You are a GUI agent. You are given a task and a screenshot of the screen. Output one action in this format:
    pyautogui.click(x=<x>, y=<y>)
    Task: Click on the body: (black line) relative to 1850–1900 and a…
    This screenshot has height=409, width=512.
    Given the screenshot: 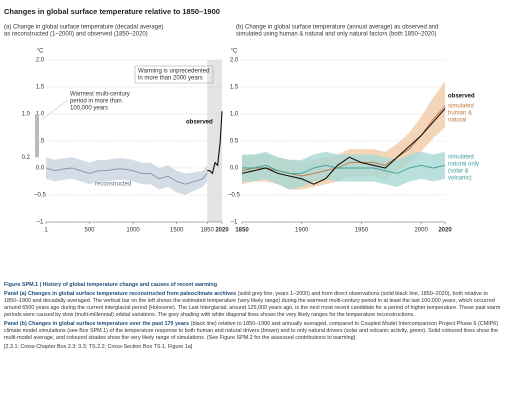 What is the action you would take?
    pyautogui.click(x=251, y=331)
    